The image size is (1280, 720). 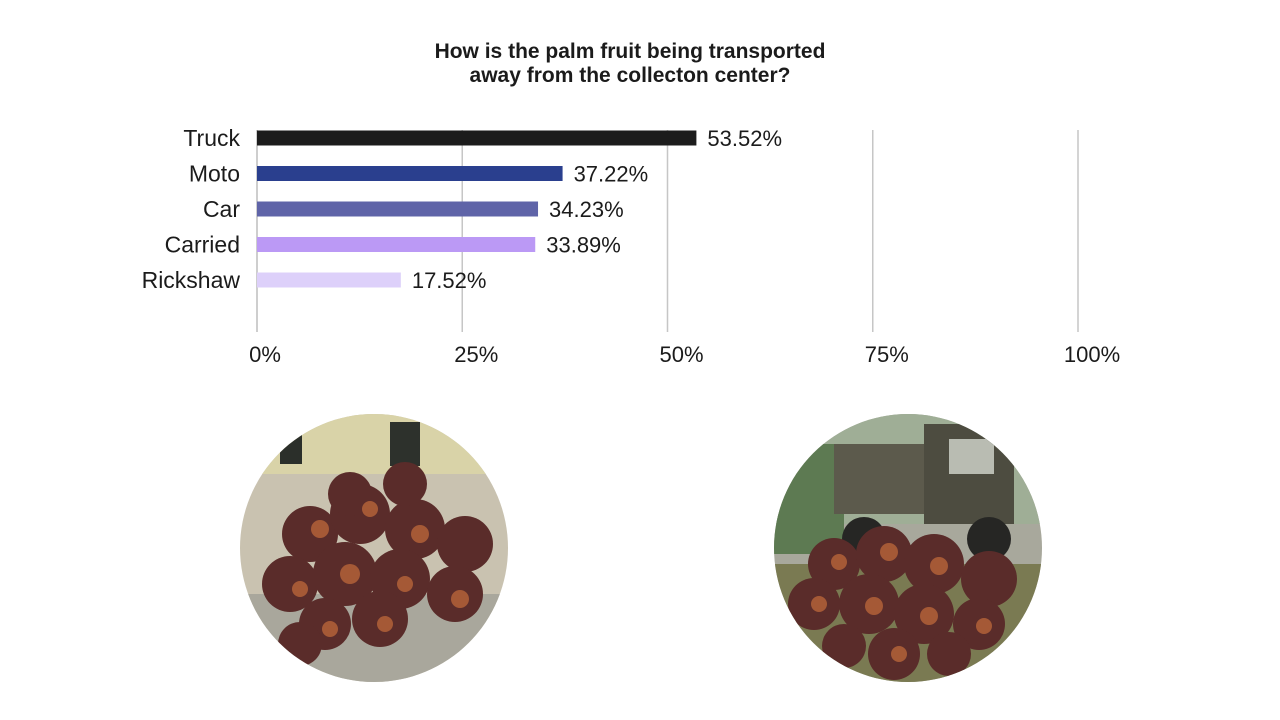 What do you see at coordinates (476, 354) in the screenshot?
I see `x-tick-label: 25%` at bounding box center [476, 354].